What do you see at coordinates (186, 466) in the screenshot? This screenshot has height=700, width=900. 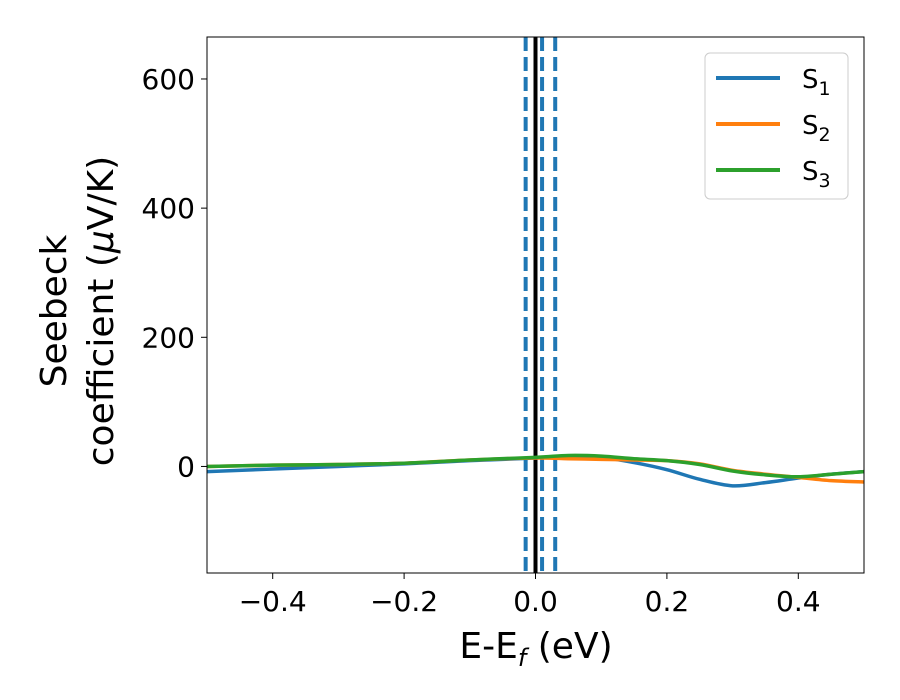 I see `y-tick-label: 0` at bounding box center [186, 466].